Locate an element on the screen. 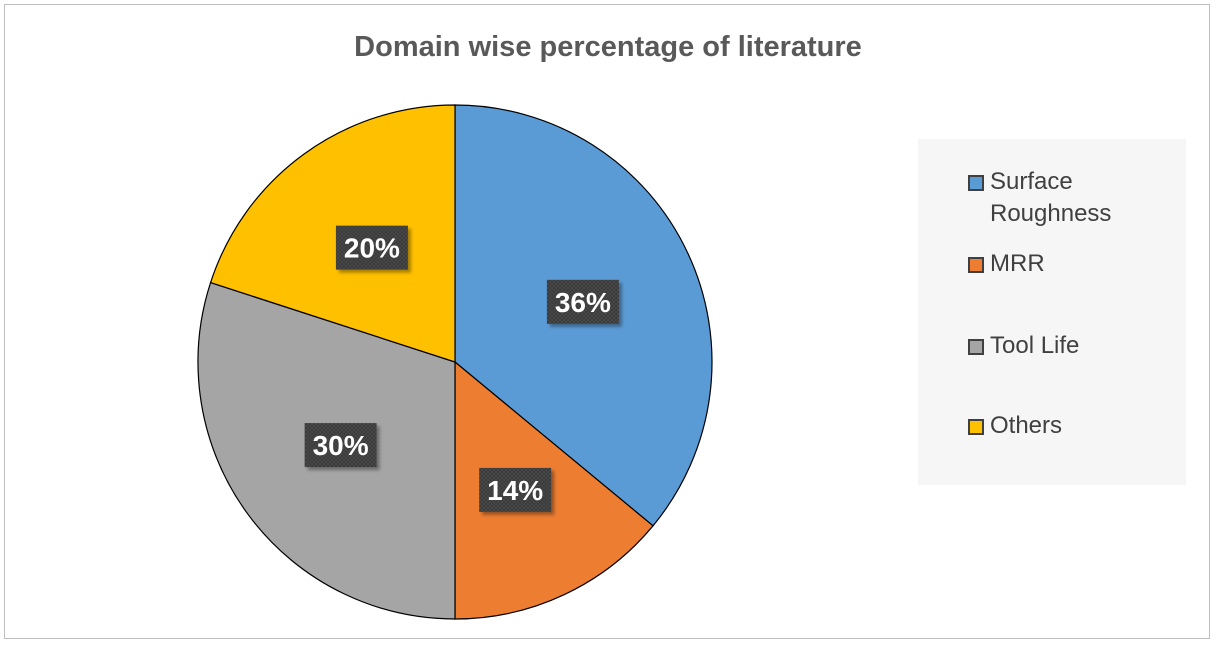 This screenshot has height=647, width=1218. data-label-mrr: 14% is located at coordinates (515, 489).